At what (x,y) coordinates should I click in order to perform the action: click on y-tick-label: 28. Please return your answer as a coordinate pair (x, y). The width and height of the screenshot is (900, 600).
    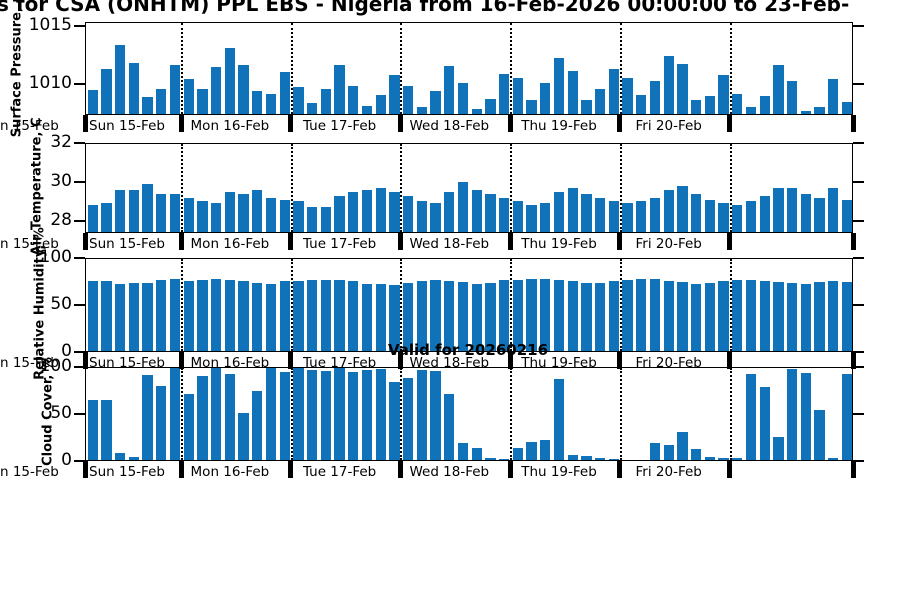
    Looking at the image, I should click on (61, 220).